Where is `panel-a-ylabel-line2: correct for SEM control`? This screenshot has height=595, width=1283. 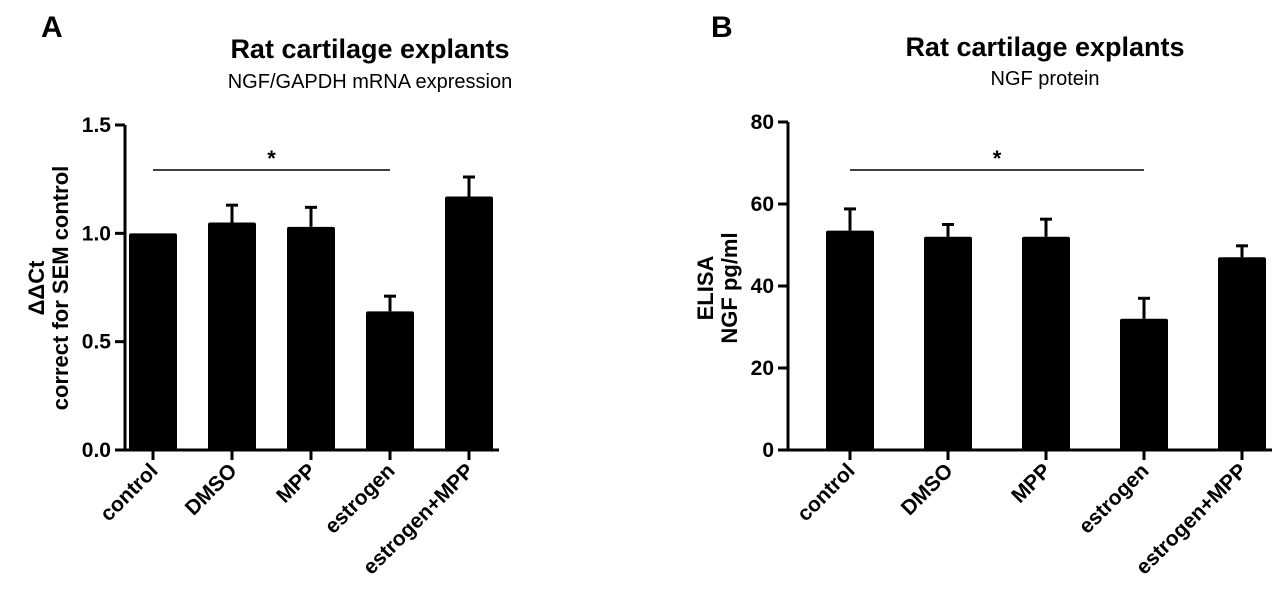 panel-a-ylabel-line2: correct for SEM control is located at coordinates (60, 288).